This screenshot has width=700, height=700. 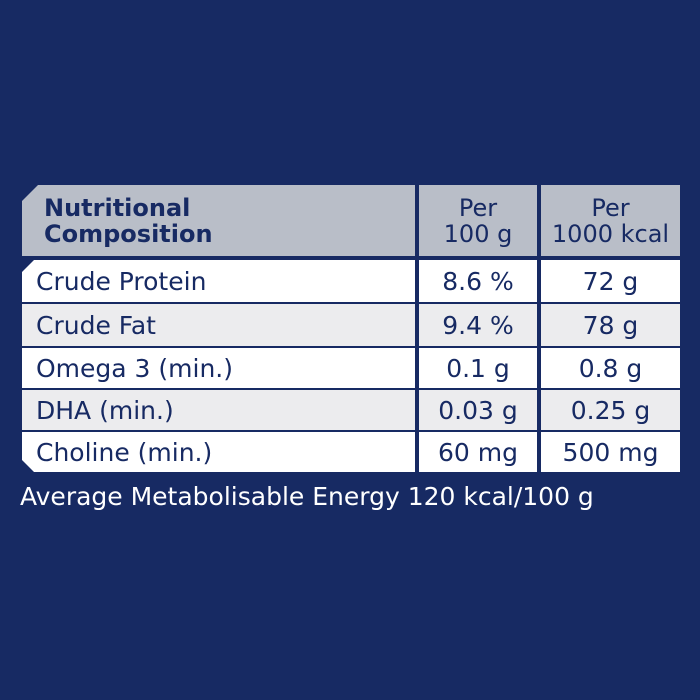 I want to click on cell-text: Crude Fat, so click(x=96, y=325).